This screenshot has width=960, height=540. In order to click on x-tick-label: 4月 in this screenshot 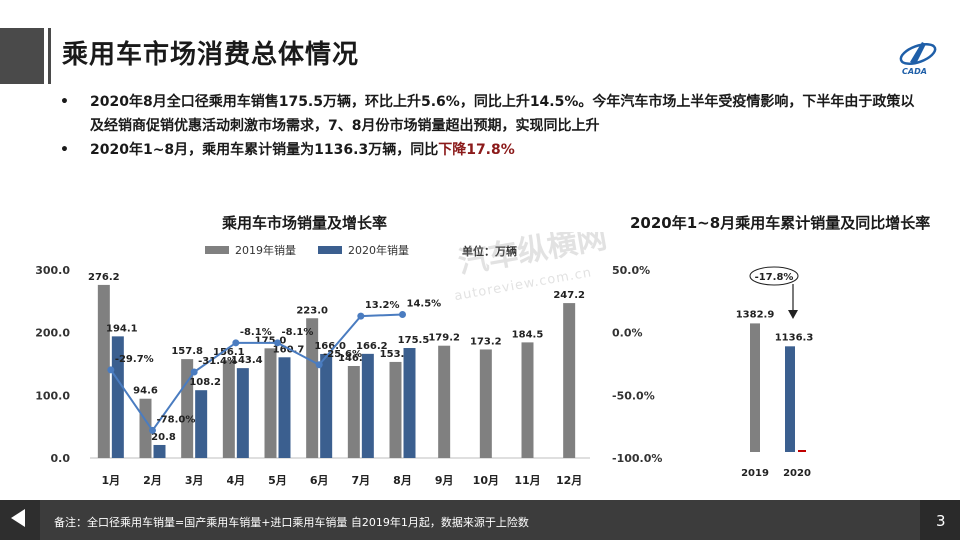, I will do `click(236, 480)`.